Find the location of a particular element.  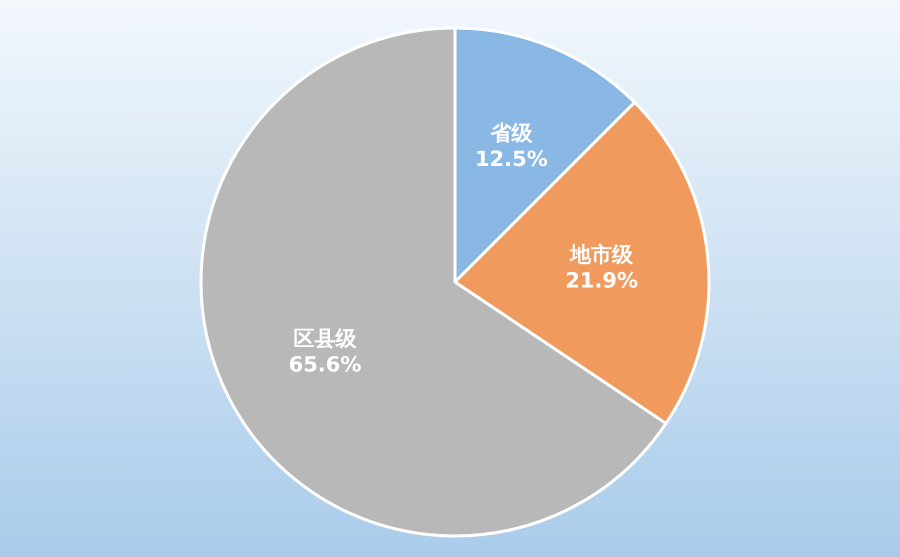

slice-label: 地市级 is located at coordinates (601, 254).